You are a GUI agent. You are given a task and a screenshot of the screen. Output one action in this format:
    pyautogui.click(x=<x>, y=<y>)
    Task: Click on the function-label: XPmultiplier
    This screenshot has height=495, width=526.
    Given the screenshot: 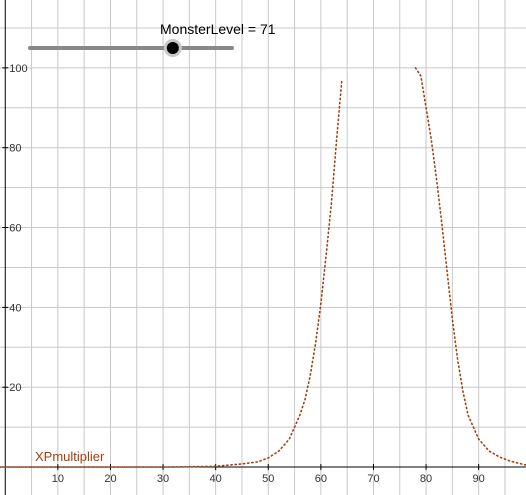 What is the action you would take?
    pyautogui.click(x=70, y=456)
    